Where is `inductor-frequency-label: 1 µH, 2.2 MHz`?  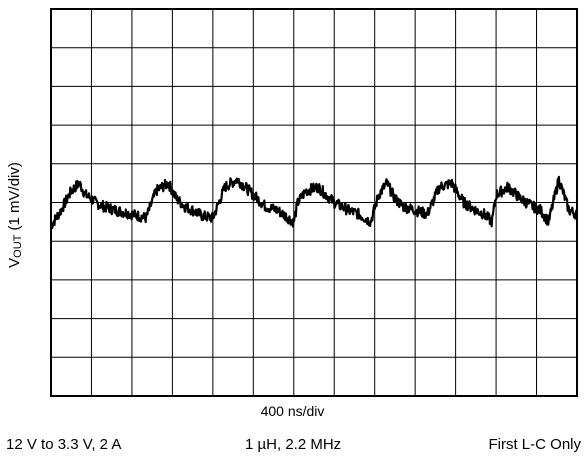 inductor-frequency-label: 1 µH, 2.2 MHz is located at coordinates (293, 444).